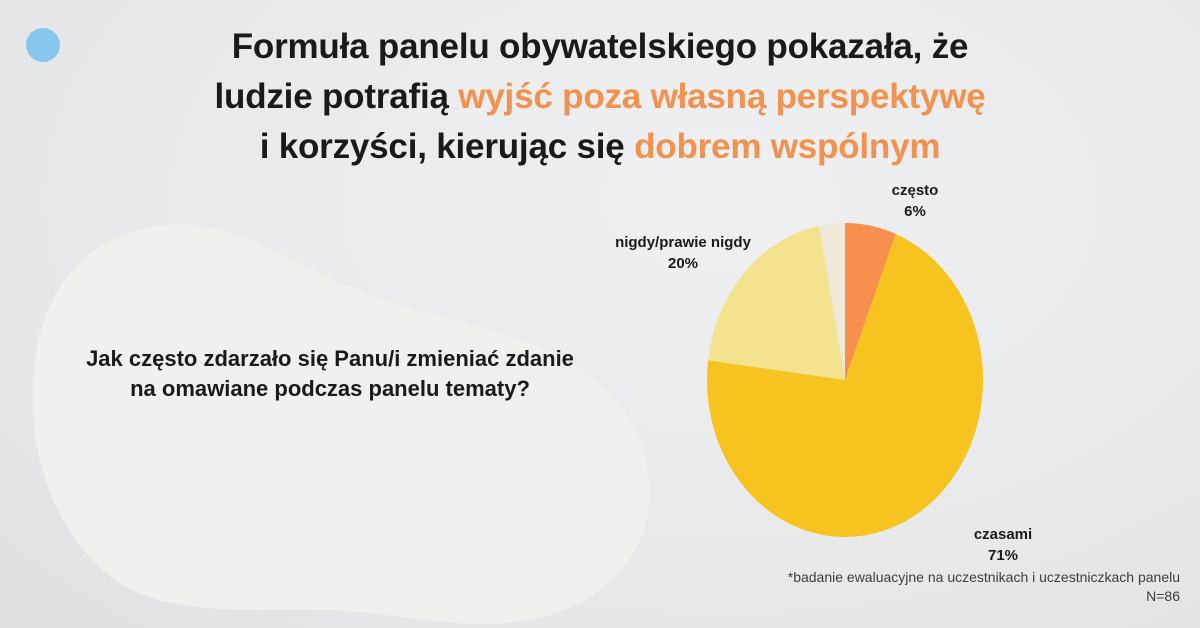  I want to click on pie-label-nigdy-pct: 20%, so click(683, 263).